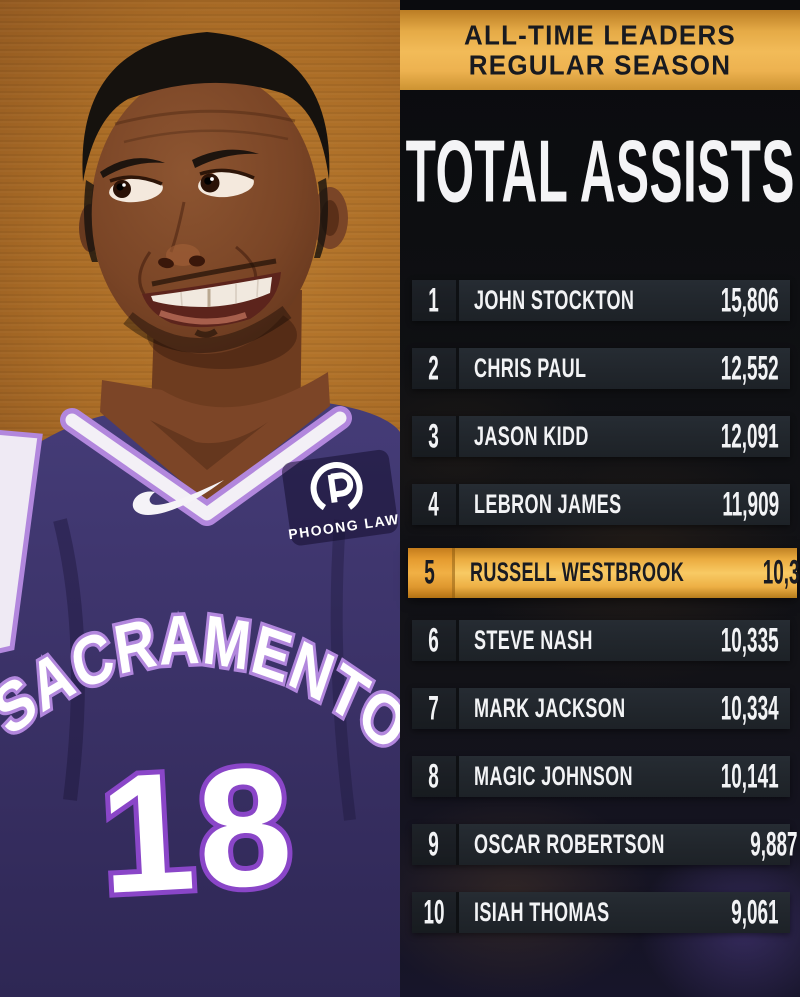  Describe the element at coordinates (781, 572) in the screenshot. I see `assists-value: 10,336` at that location.